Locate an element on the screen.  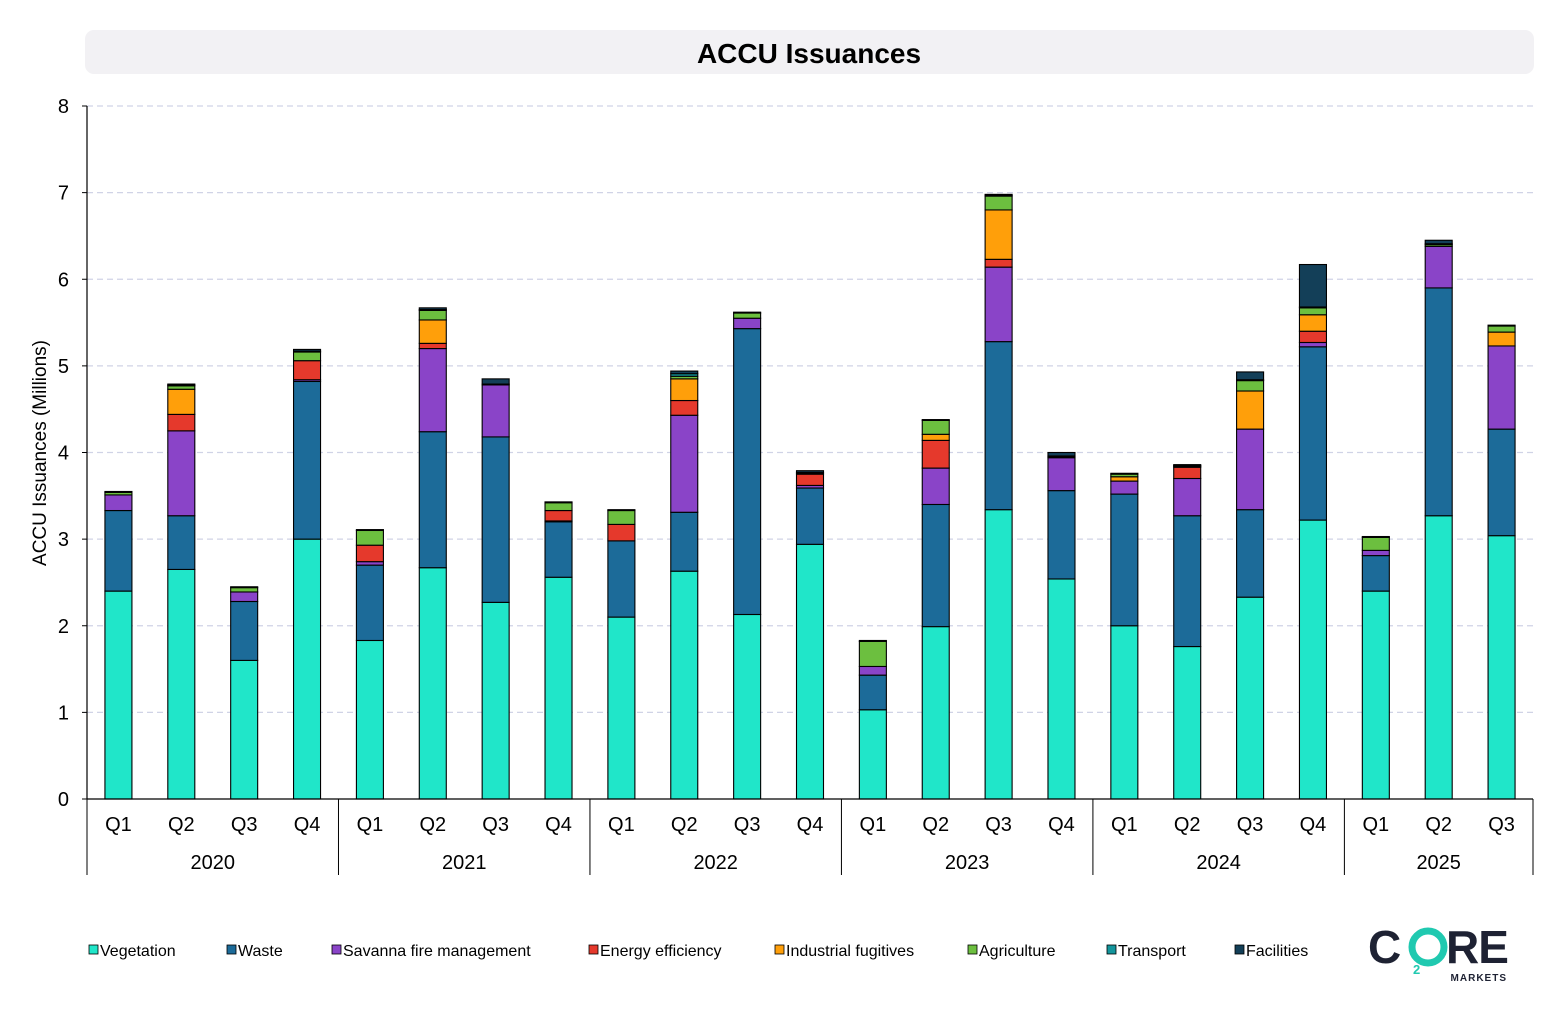
legend-item: Savanna fire management is located at coordinates (431, 951).